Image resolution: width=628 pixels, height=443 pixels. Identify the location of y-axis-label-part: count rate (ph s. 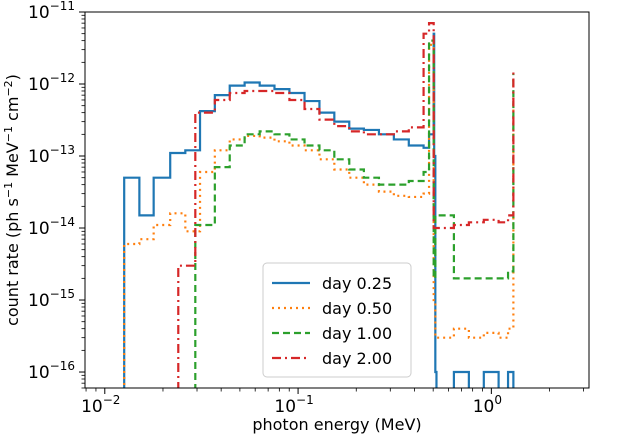
(12, 262).